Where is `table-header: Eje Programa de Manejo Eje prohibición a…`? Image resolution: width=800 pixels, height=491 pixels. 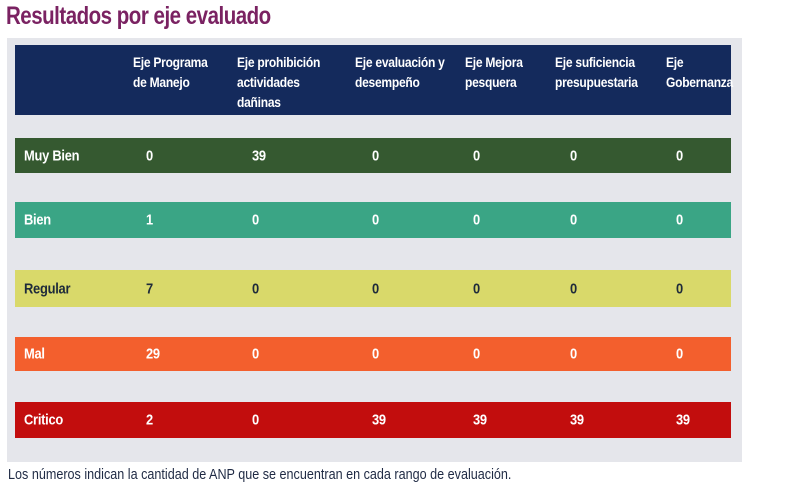
table-header: Eje Programa de Manejo Eje prohibición a… is located at coordinates (374, 80).